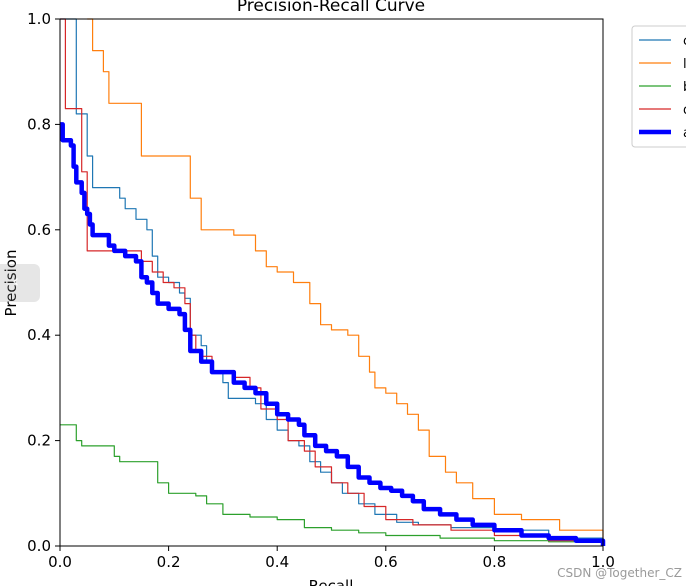 This screenshot has width=686, height=586. What do you see at coordinates (39, 19) in the screenshot?
I see `y-tick-label: 1.0` at bounding box center [39, 19].